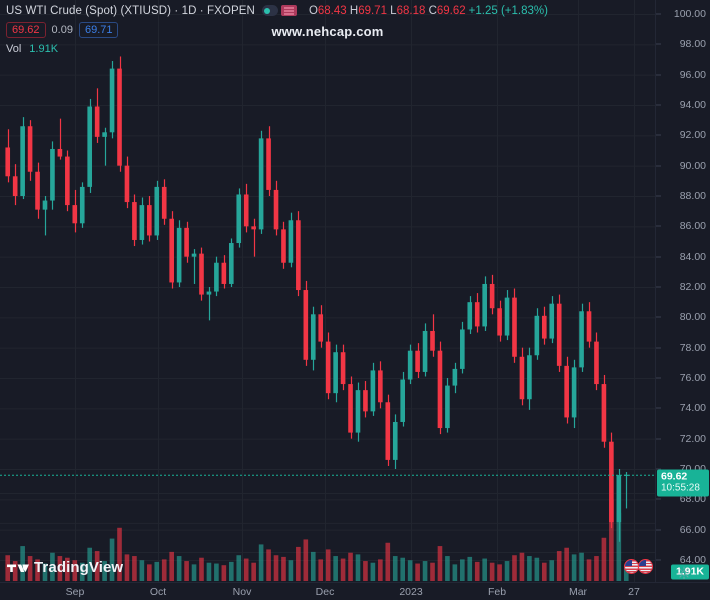  What do you see at coordinates (325, 592) in the screenshot?
I see `time-axis-label: Dec` at bounding box center [325, 592].